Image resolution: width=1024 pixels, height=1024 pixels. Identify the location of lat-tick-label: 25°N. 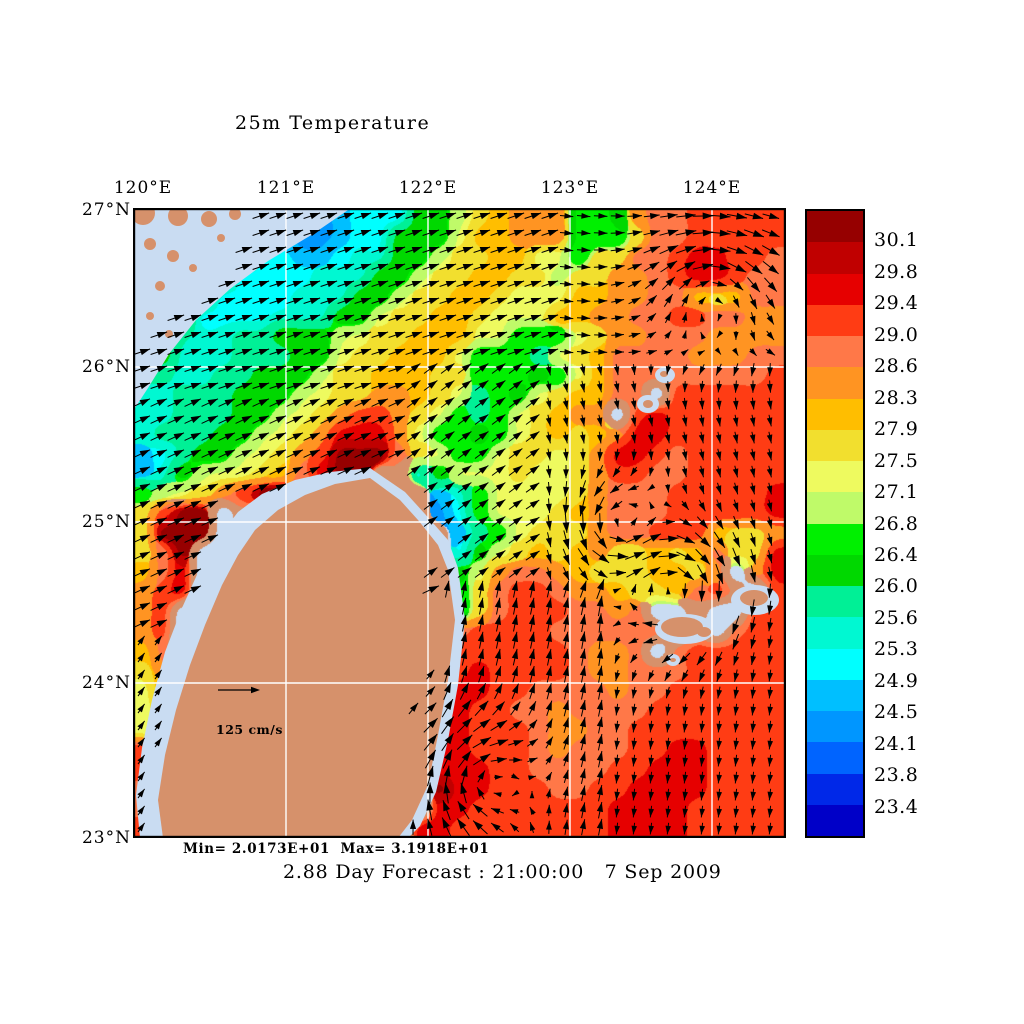
(106, 522).